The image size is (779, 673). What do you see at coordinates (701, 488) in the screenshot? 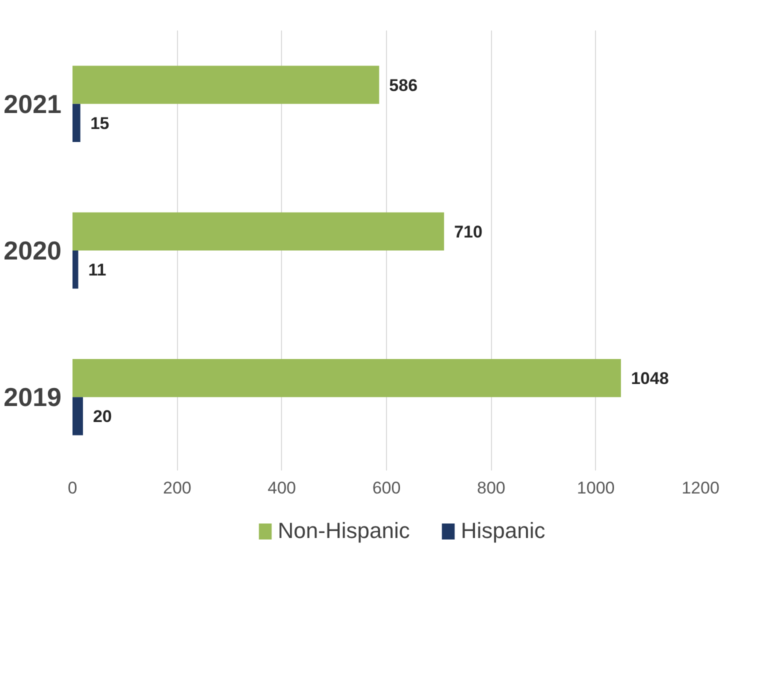
I see `x-tick-label: 1200` at bounding box center [701, 488].